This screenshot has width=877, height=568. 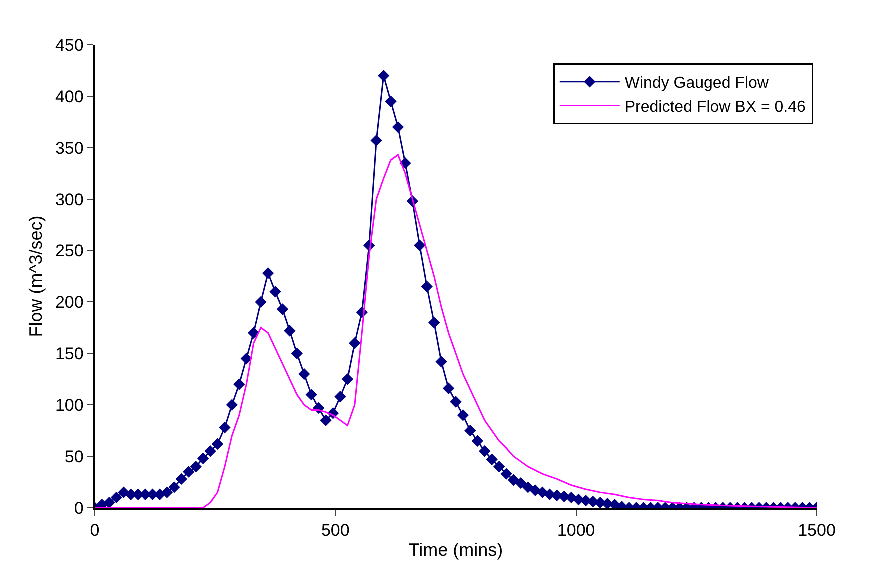 I want to click on y-tick-label: 150, so click(x=69, y=354).